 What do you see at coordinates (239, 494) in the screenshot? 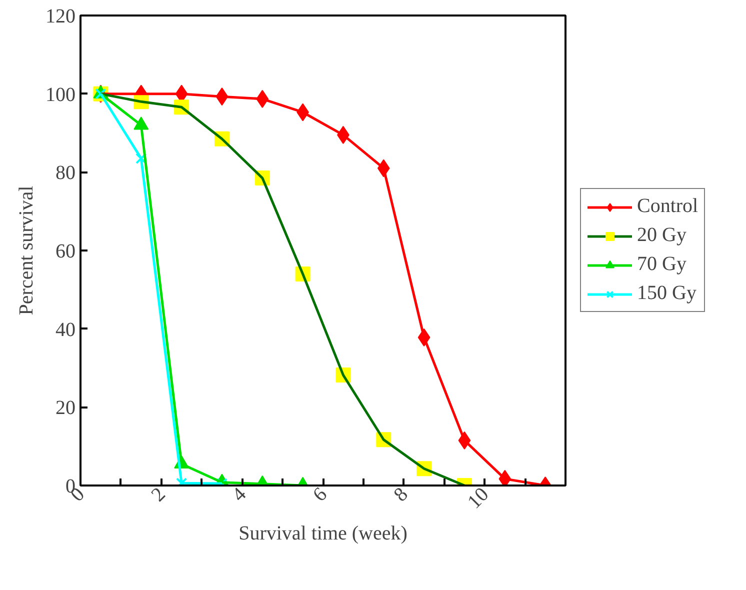
I see `x-tick-label: 4` at bounding box center [239, 494].